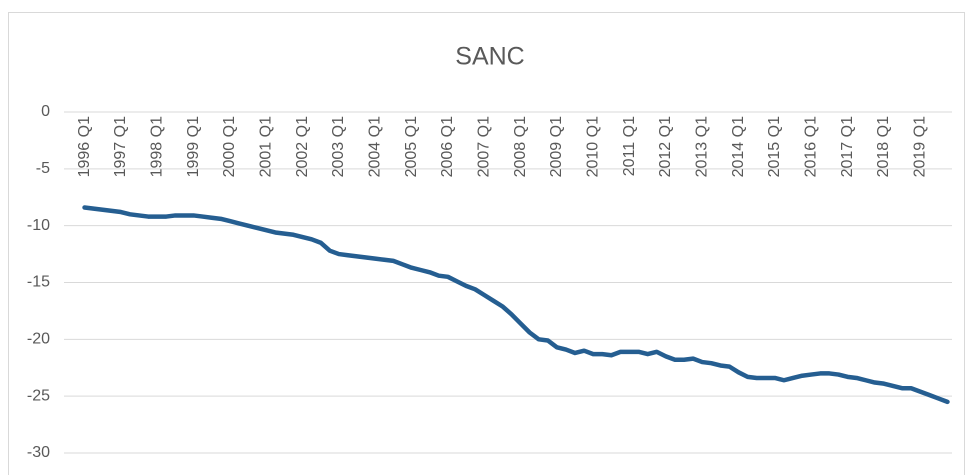 The width and height of the screenshot is (966, 475). What do you see at coordinates (556, 146) in the screenshot?
I see `x-tick-label: 2009 Q1` at bounding box center [556, 146].